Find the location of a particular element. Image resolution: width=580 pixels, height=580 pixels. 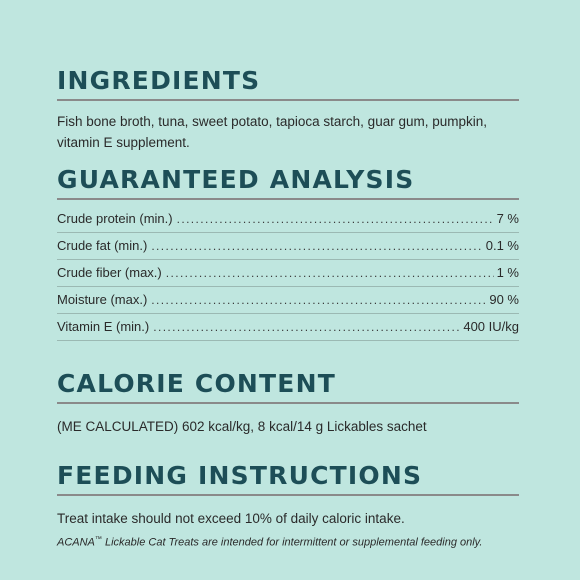

analysis-row-vitamin-e: Vitamin E (min.) 400 IU/kg is located at coordinates (288, 327).